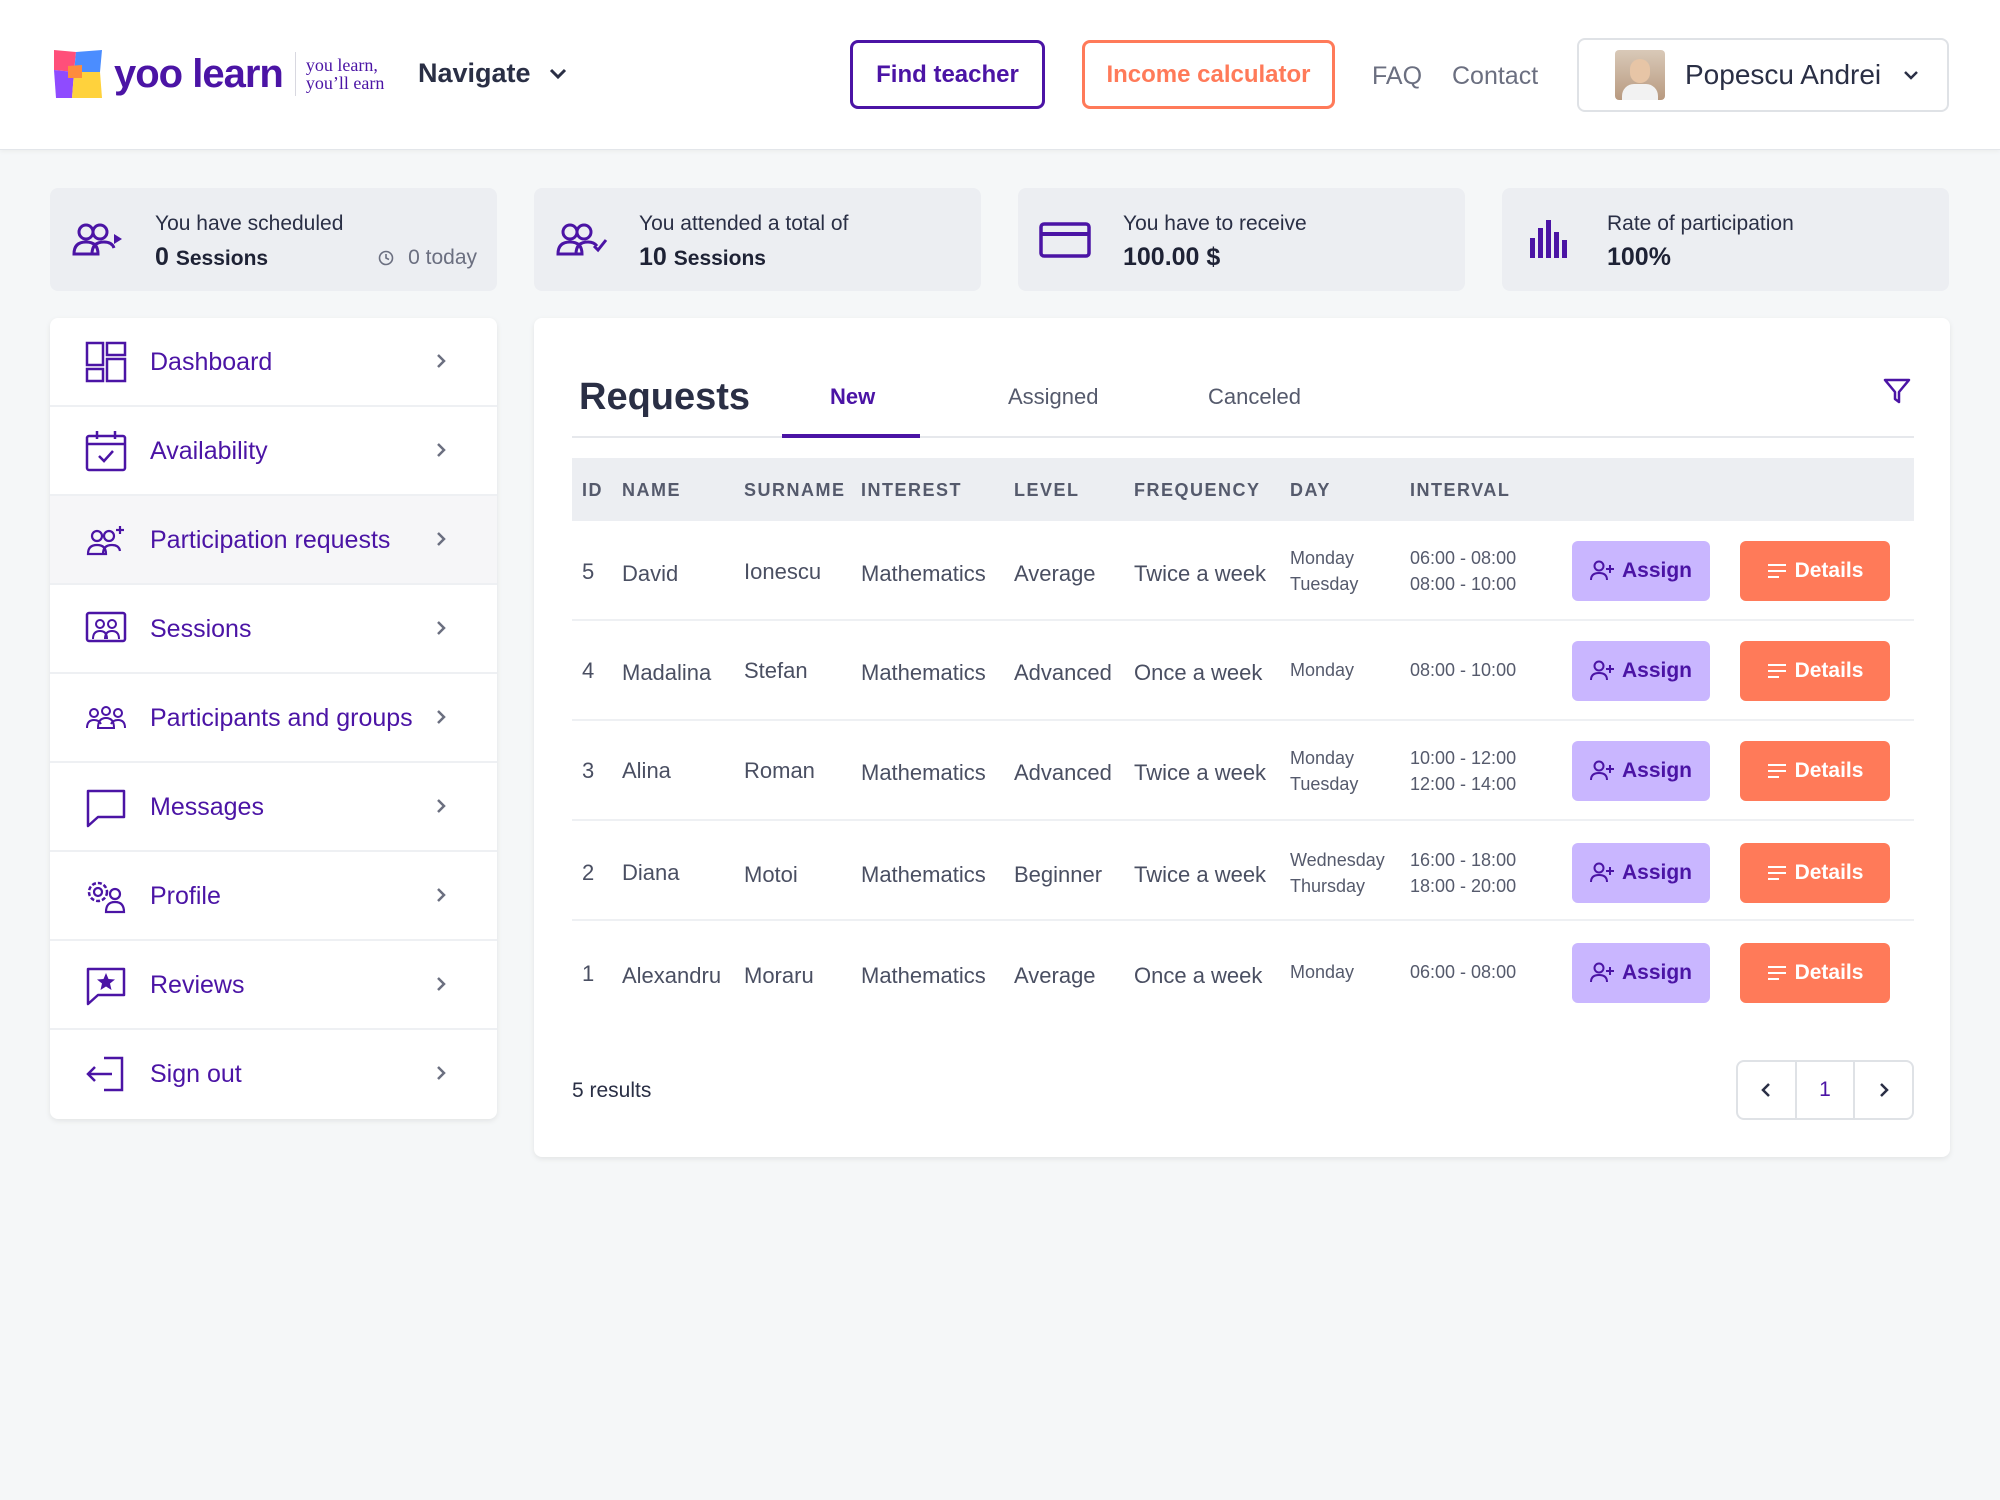  Describe the element at coordinates (1725, 239) in the screenshot. I see `stat-card-participation: Rate of participation 100%` at that location.